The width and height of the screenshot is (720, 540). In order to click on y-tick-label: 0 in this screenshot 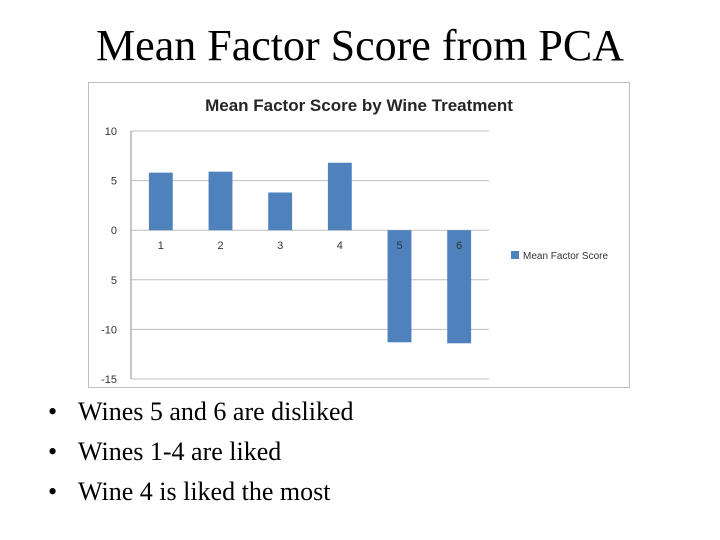, I will do `click(114, 231)`.